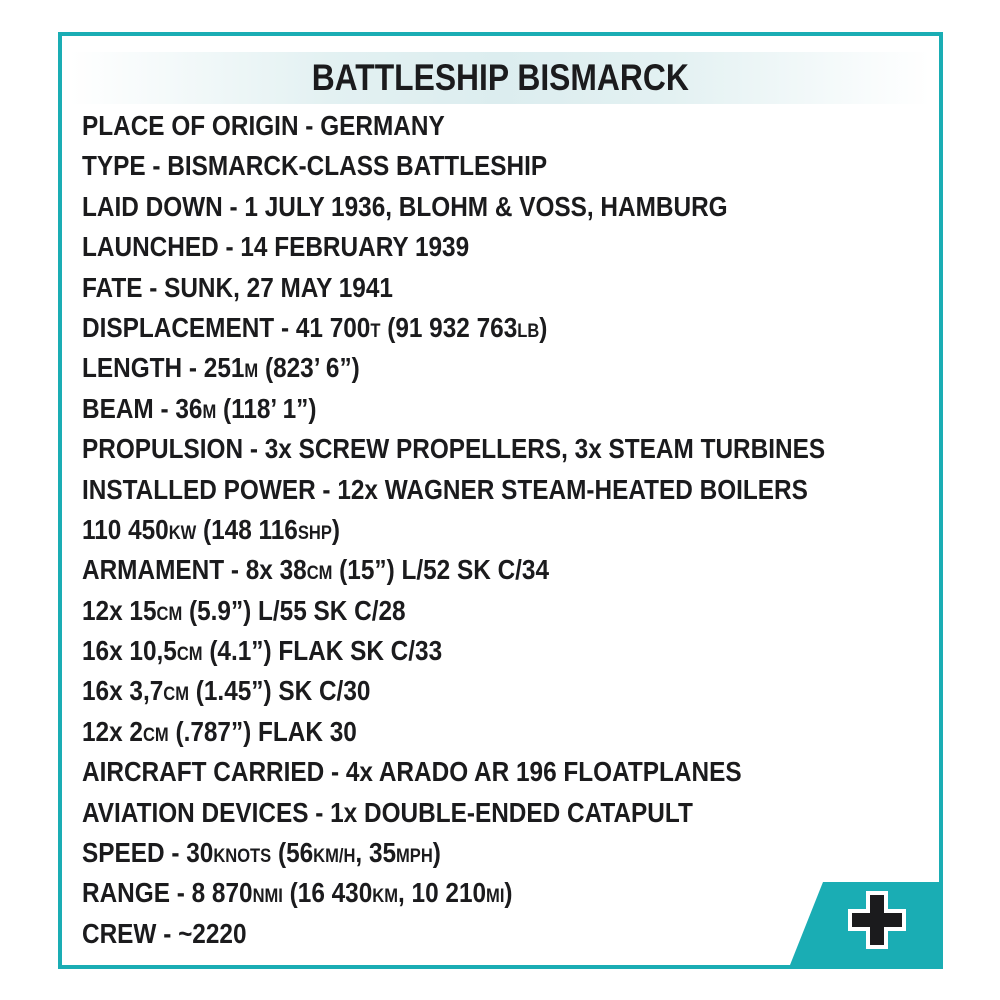 Image resolution: width=1000 pixels, height=1000 pixels. Describe the element at coordinates (242, 857) in the screenshot. I see `unit-label: KNOTS` at that location.